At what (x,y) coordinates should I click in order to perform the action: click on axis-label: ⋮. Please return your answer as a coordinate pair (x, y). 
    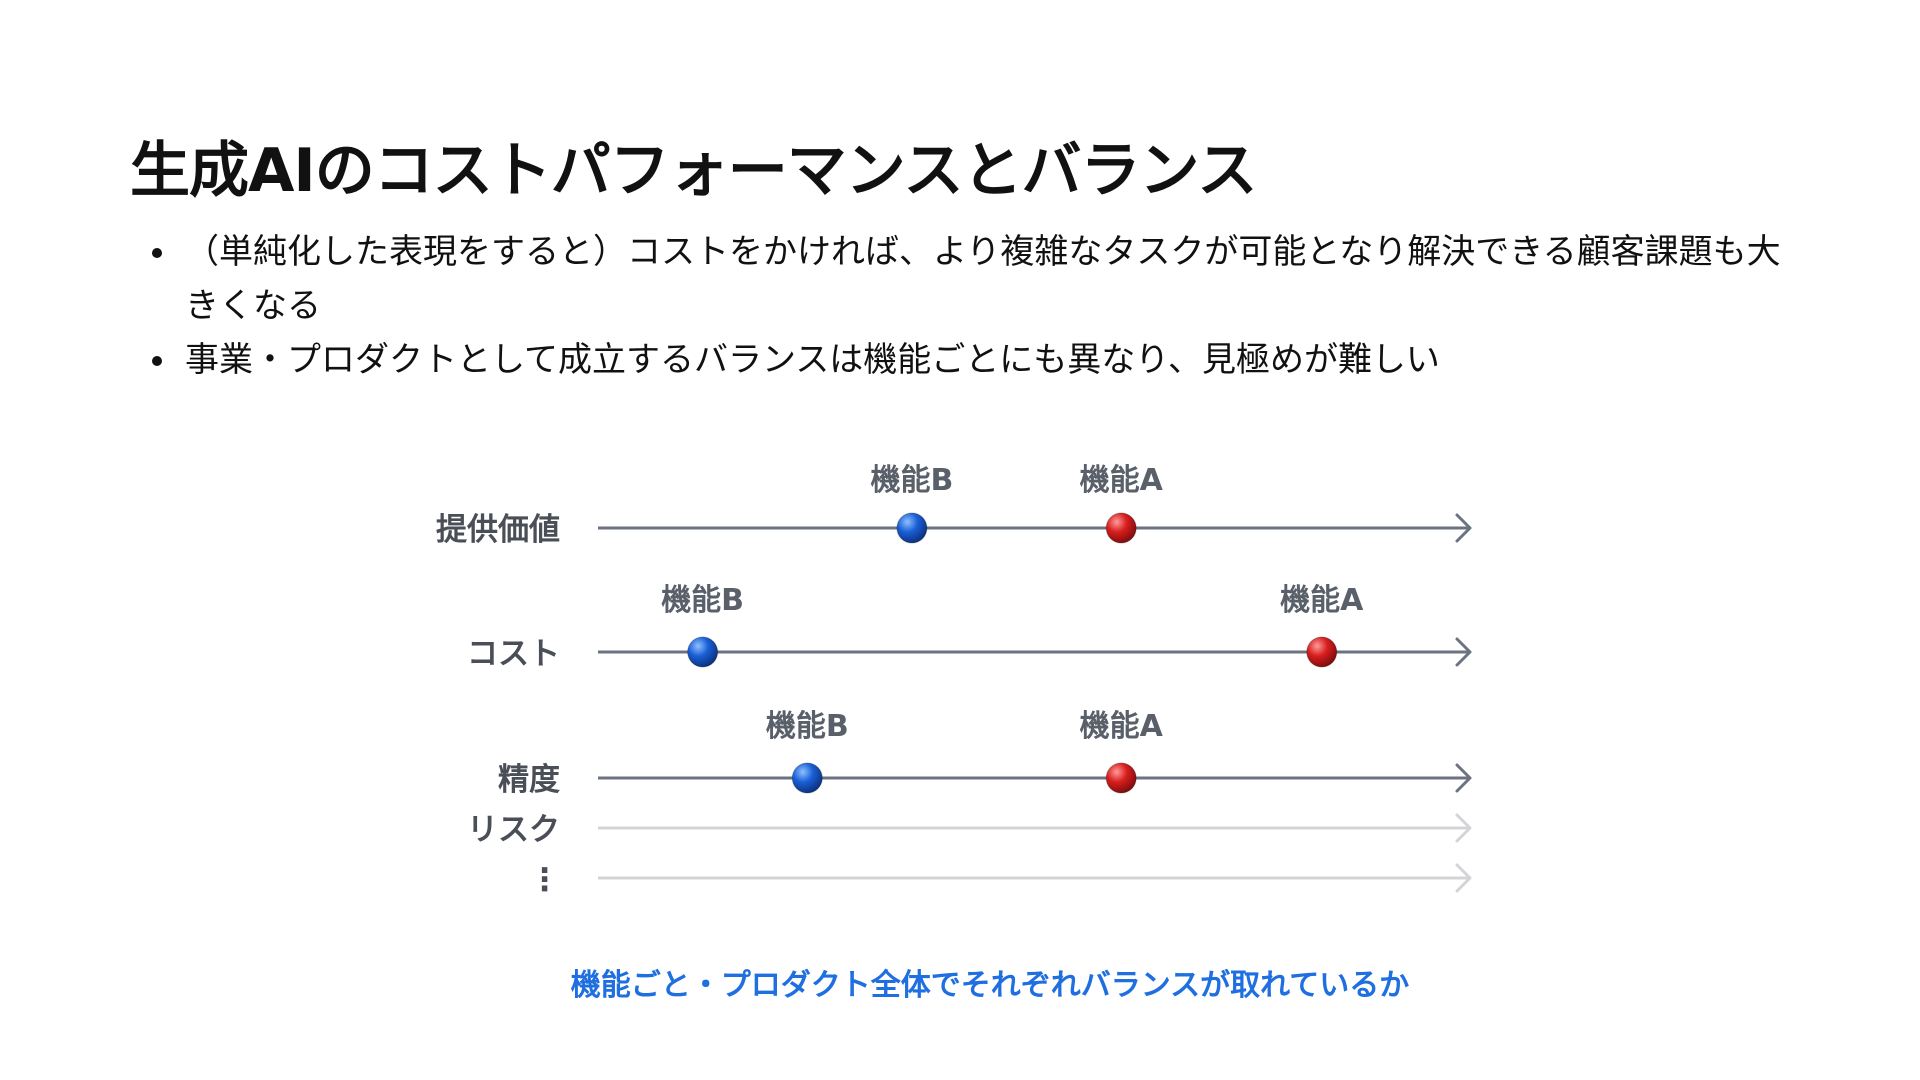
    Looking at the image, I should click on (544, 880).